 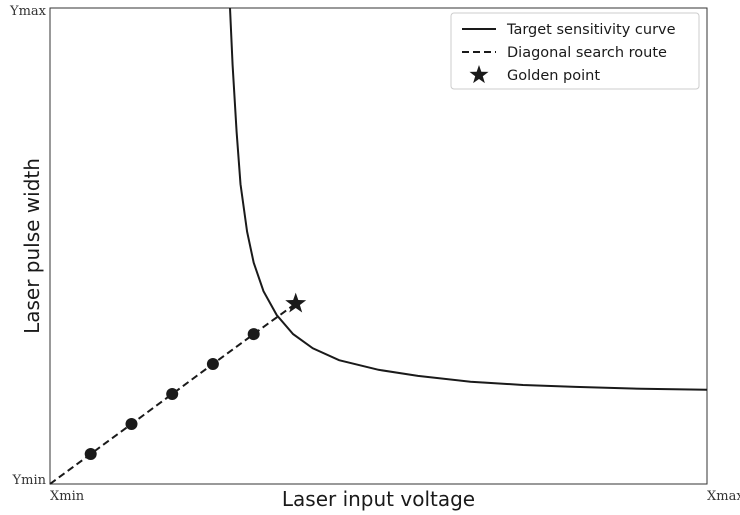 What do you see at coordinates (723, 496) in the screenshot?
I see `x-tick-label-max: Xmax` at bounding box center [723, 496].